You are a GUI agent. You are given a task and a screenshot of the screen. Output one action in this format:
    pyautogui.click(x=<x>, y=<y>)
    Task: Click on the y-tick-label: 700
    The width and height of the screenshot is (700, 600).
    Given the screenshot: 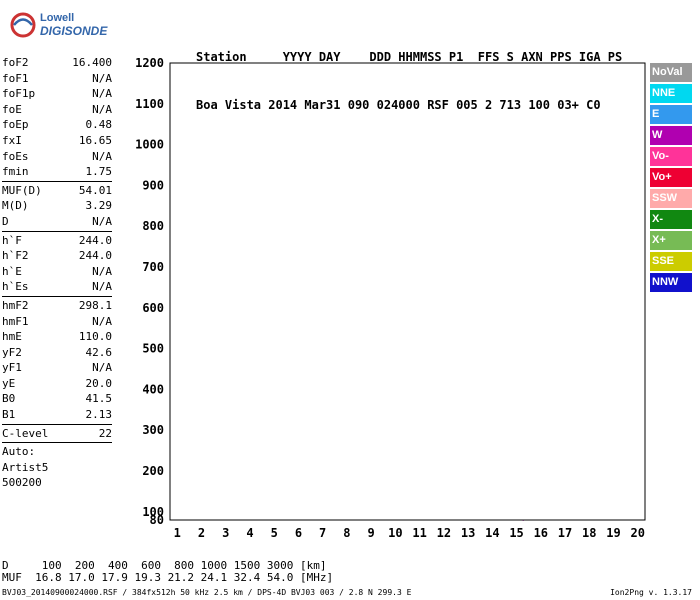 What is the action you would take?
    pyautogui.click(x=153, y=267)
    